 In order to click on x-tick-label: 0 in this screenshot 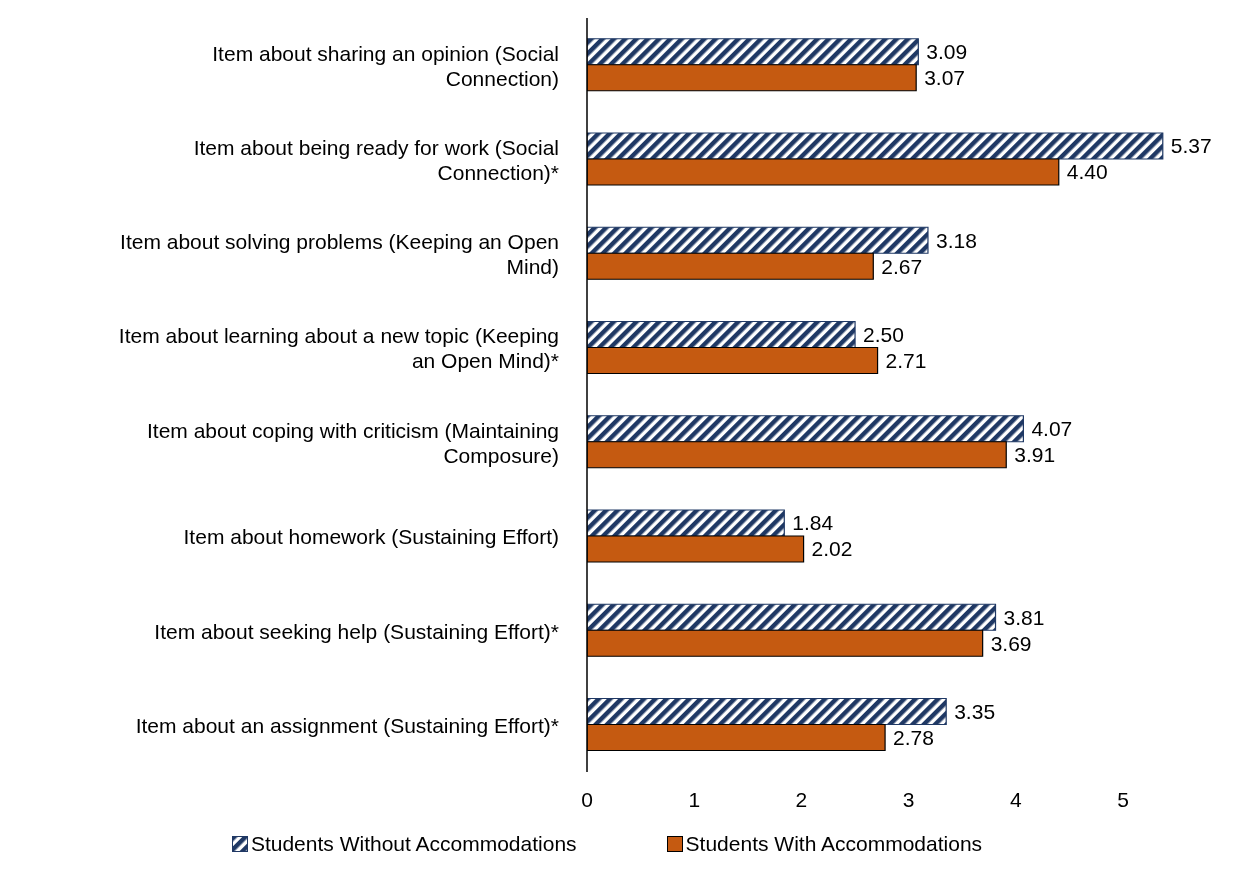, I will do `click(587, 799)`.